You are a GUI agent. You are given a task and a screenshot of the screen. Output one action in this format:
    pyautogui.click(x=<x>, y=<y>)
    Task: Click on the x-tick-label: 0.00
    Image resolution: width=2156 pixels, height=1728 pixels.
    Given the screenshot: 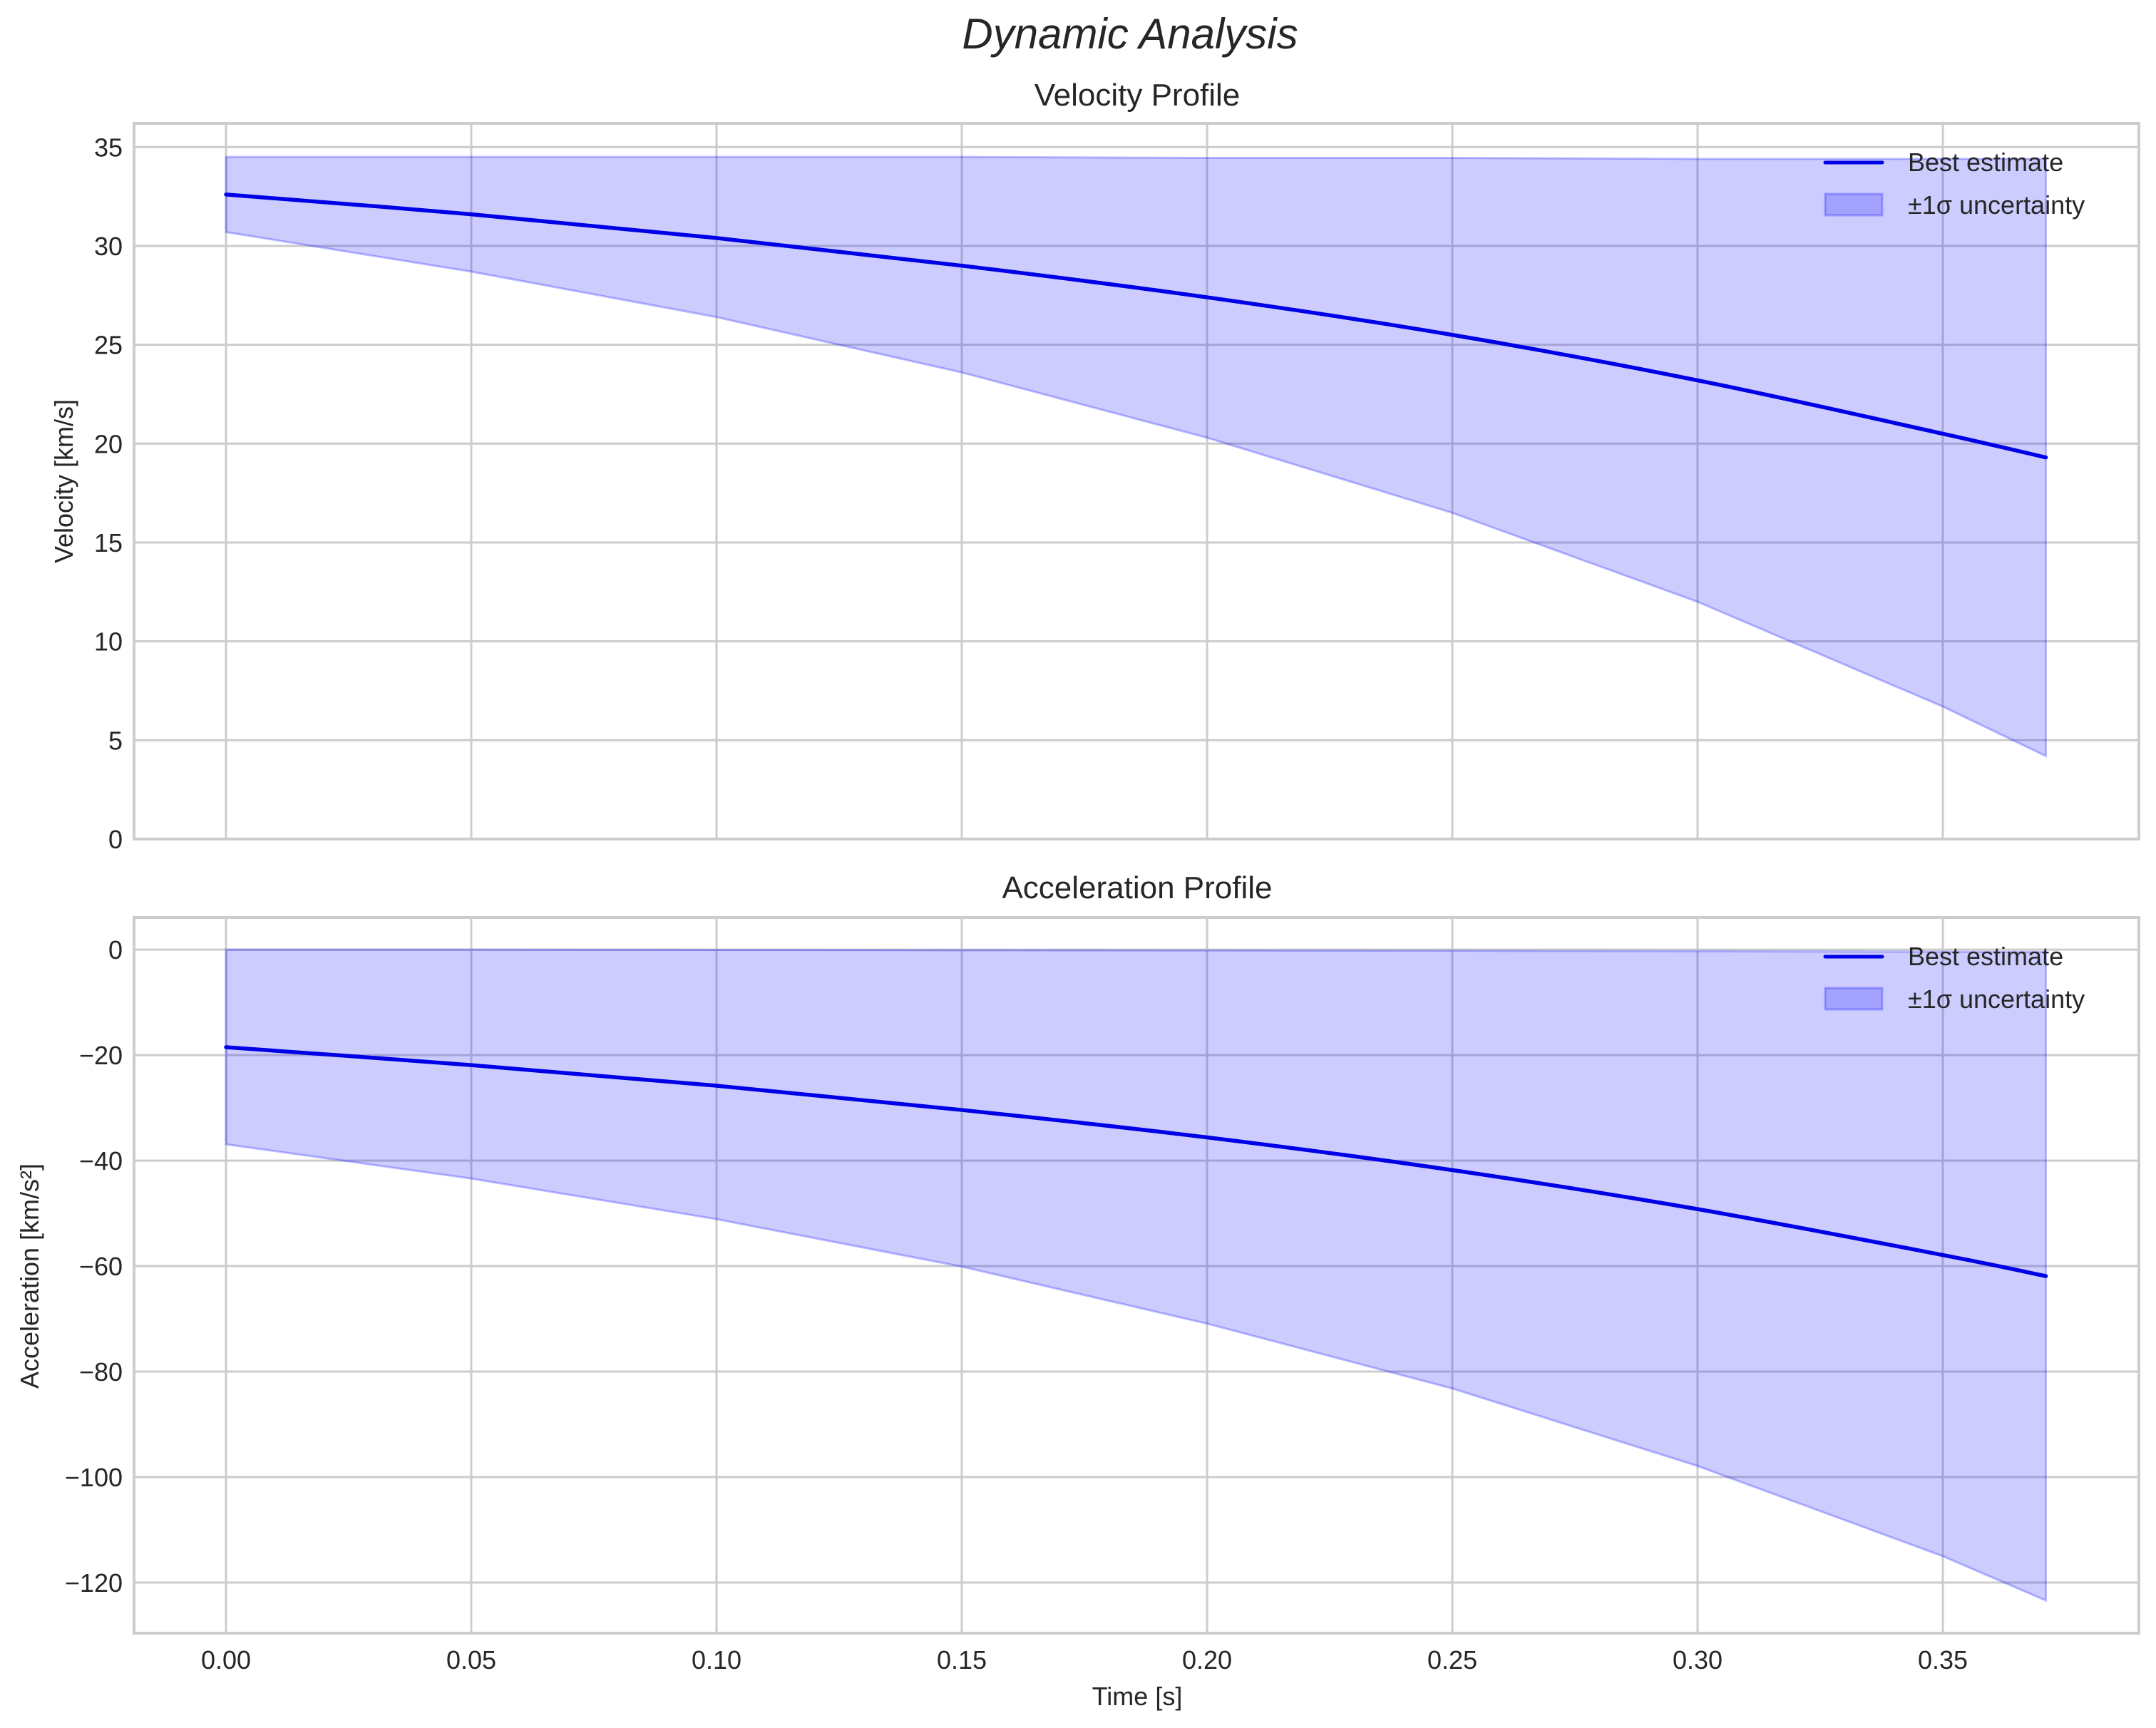 What is the action you would take?
    pyautogui.click(x=226, y=1660)
    